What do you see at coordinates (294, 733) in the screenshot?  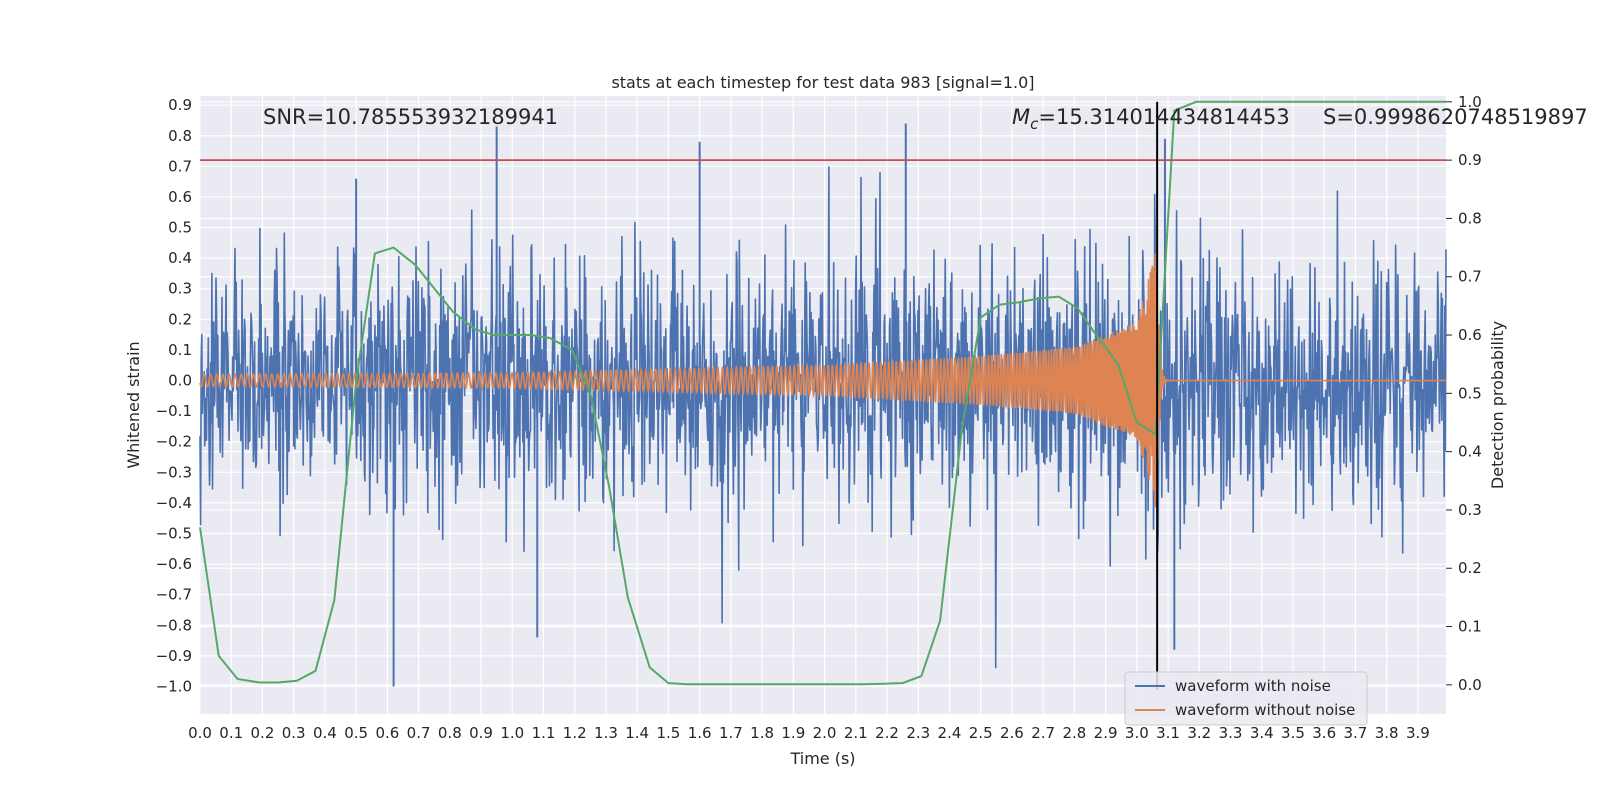 I see `x-tick-label: 0.3` at bounding box center [294, 733].